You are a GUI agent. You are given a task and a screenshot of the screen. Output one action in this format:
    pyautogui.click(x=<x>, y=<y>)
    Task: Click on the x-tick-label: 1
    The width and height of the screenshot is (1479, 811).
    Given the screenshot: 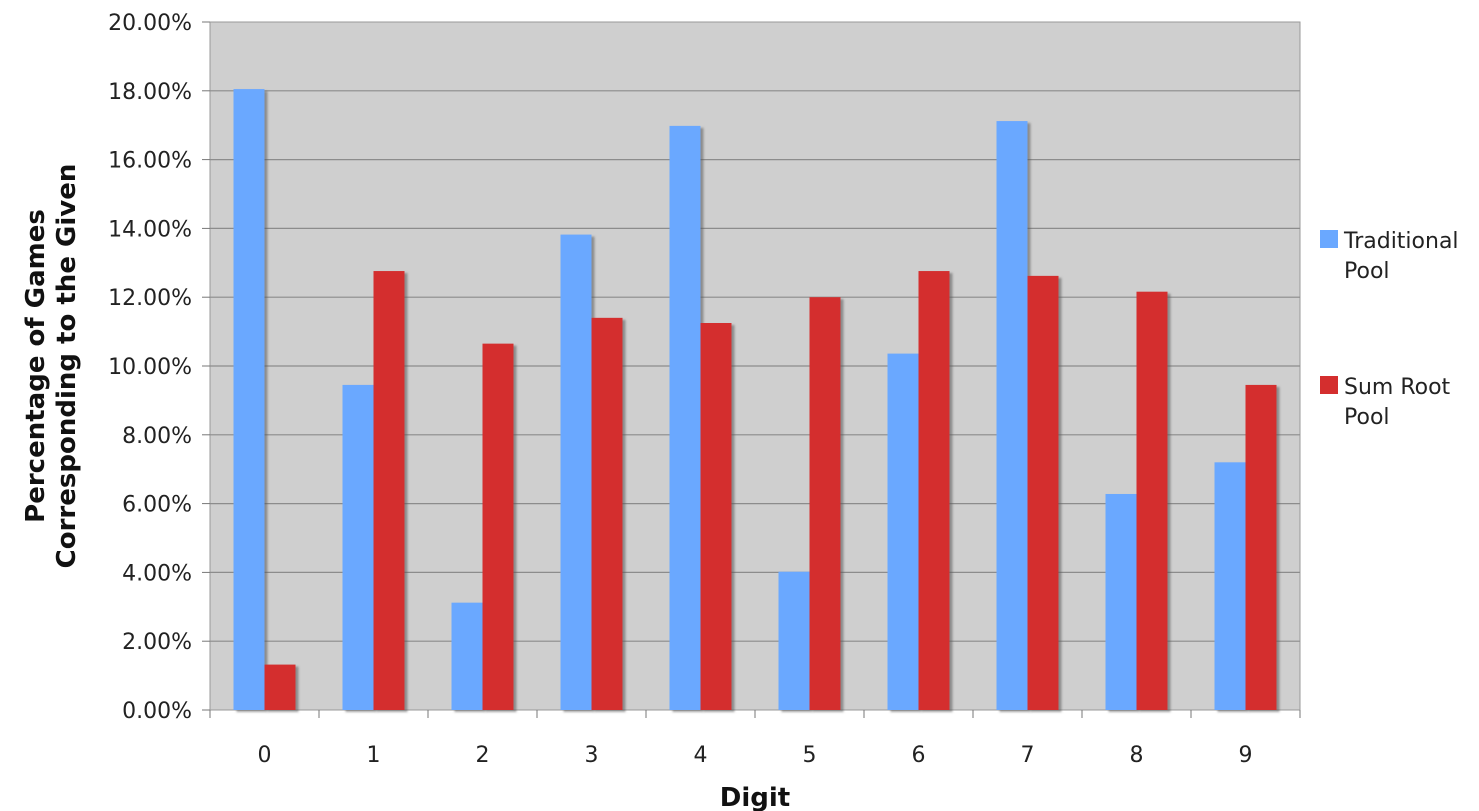 What is the action you would take?
    pyautogui.click(x=374, y=755)
    